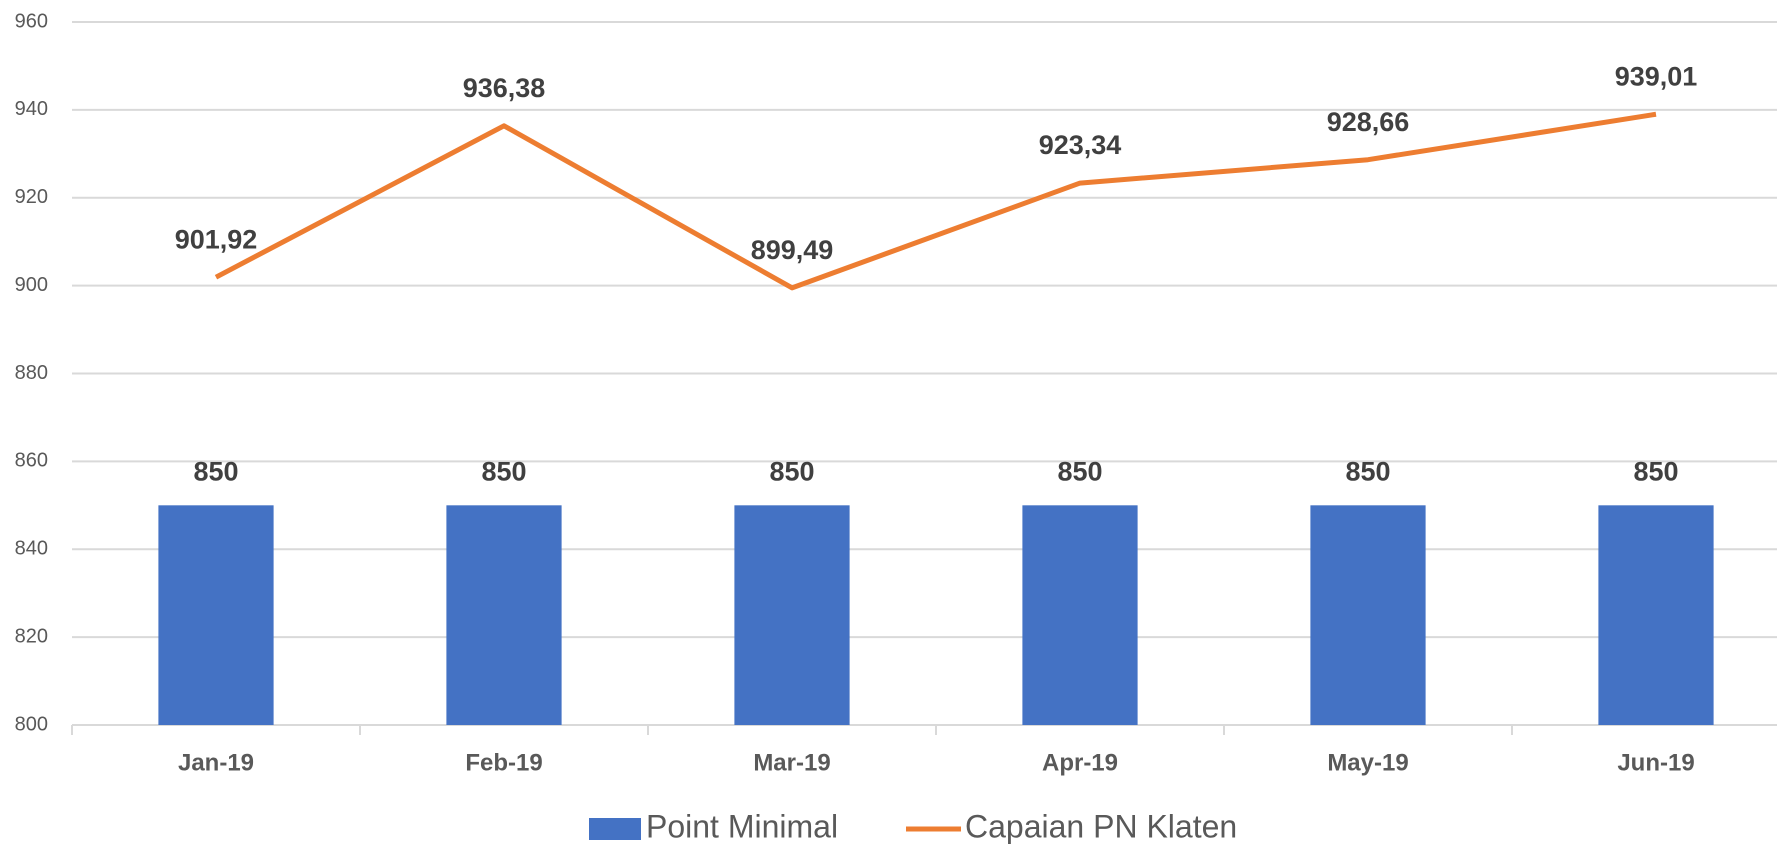 The width and height of the screenshot is (1777, 846). I want to click on y-tick-label: 860, so click(31, 461).